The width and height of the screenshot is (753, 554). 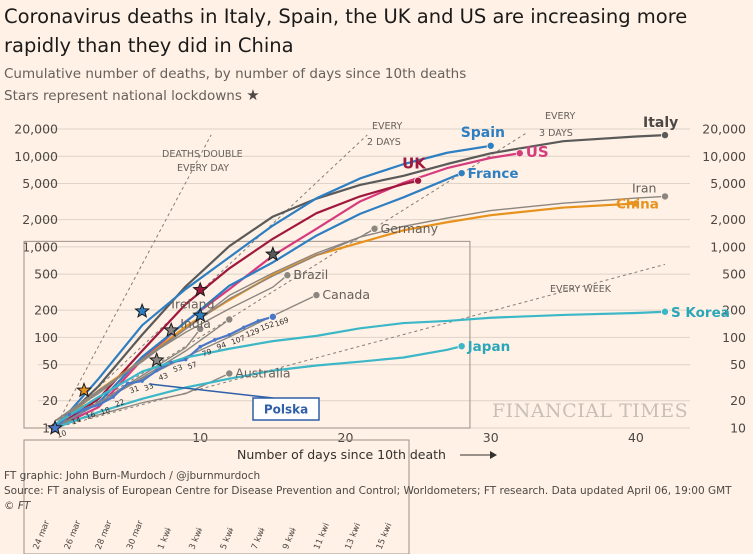 I want to click on guide-label-3-days-1: EVERY, so click(x=560, y=116).